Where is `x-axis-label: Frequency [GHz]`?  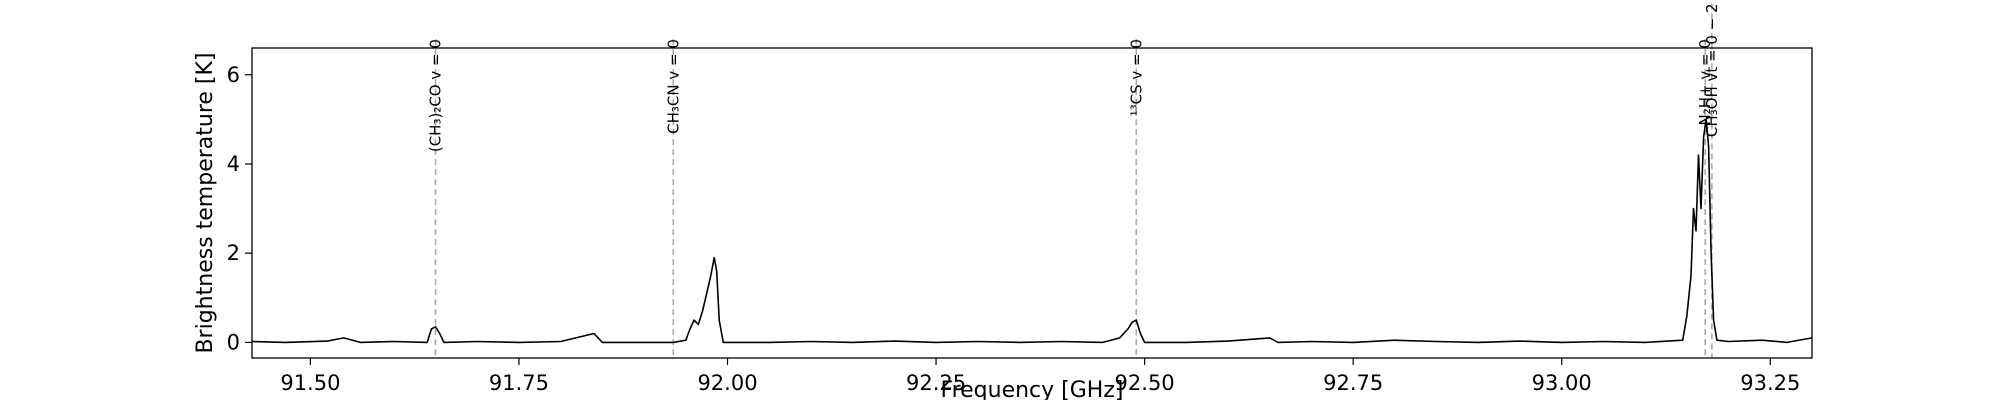
x-axis-label: Frequency [GHz] is located at coordinates (1032, 389).